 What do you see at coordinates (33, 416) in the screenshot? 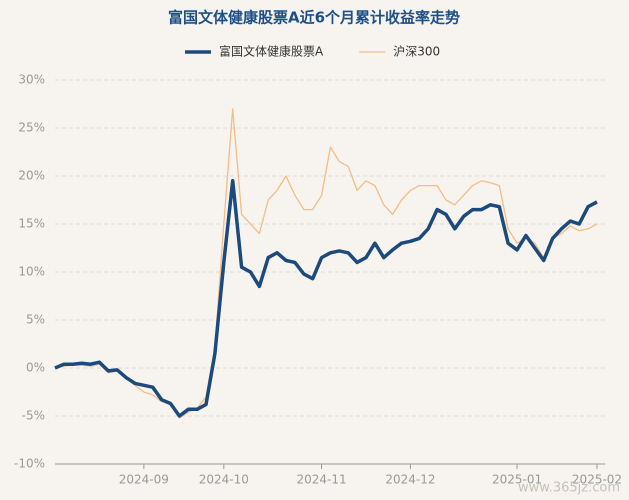
I see `y-tick-label: -5%` at bounding box center [33, 416].